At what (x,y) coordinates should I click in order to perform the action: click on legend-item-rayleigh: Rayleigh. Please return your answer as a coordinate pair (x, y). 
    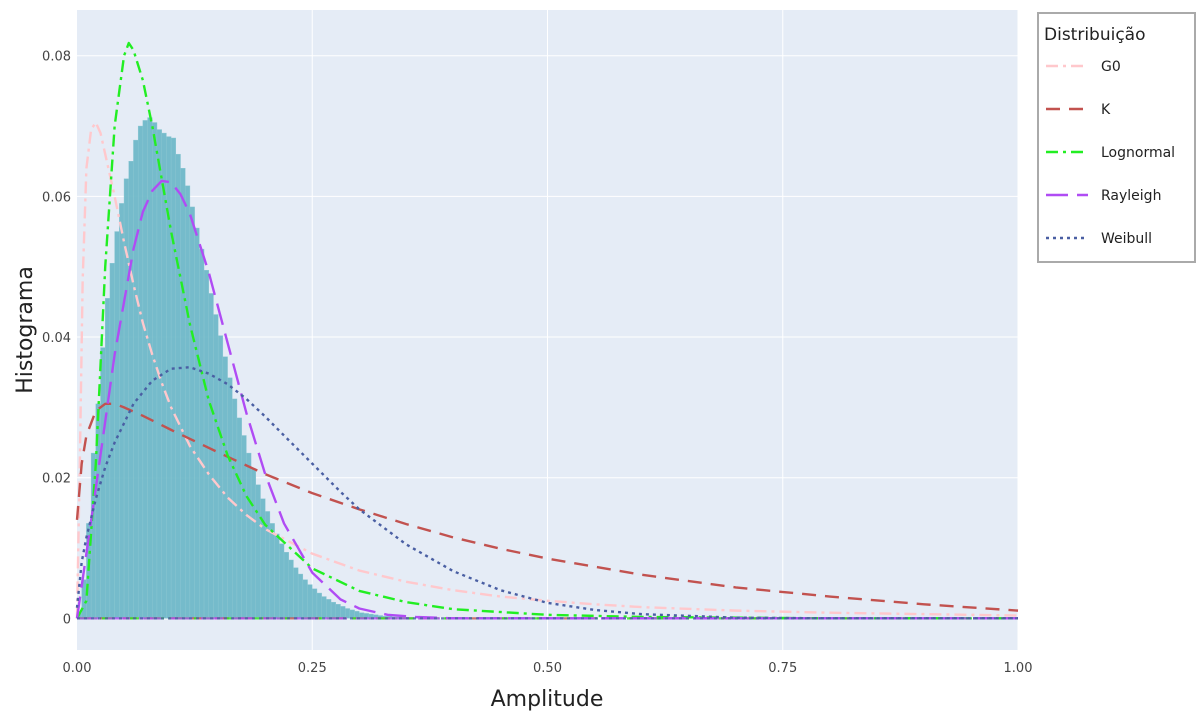
    Looking at the image, I should click on (1103, 196).